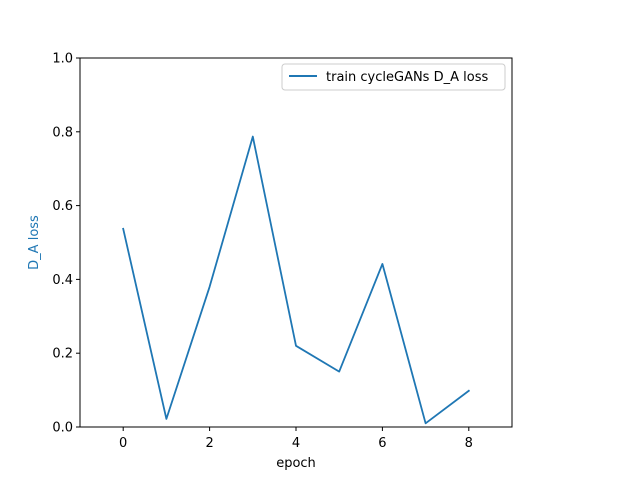 The height and width of the screenshot is (480, 640). I want to click on legend-entry-label: train cycleGANs D_A loss, so click(407, 77).